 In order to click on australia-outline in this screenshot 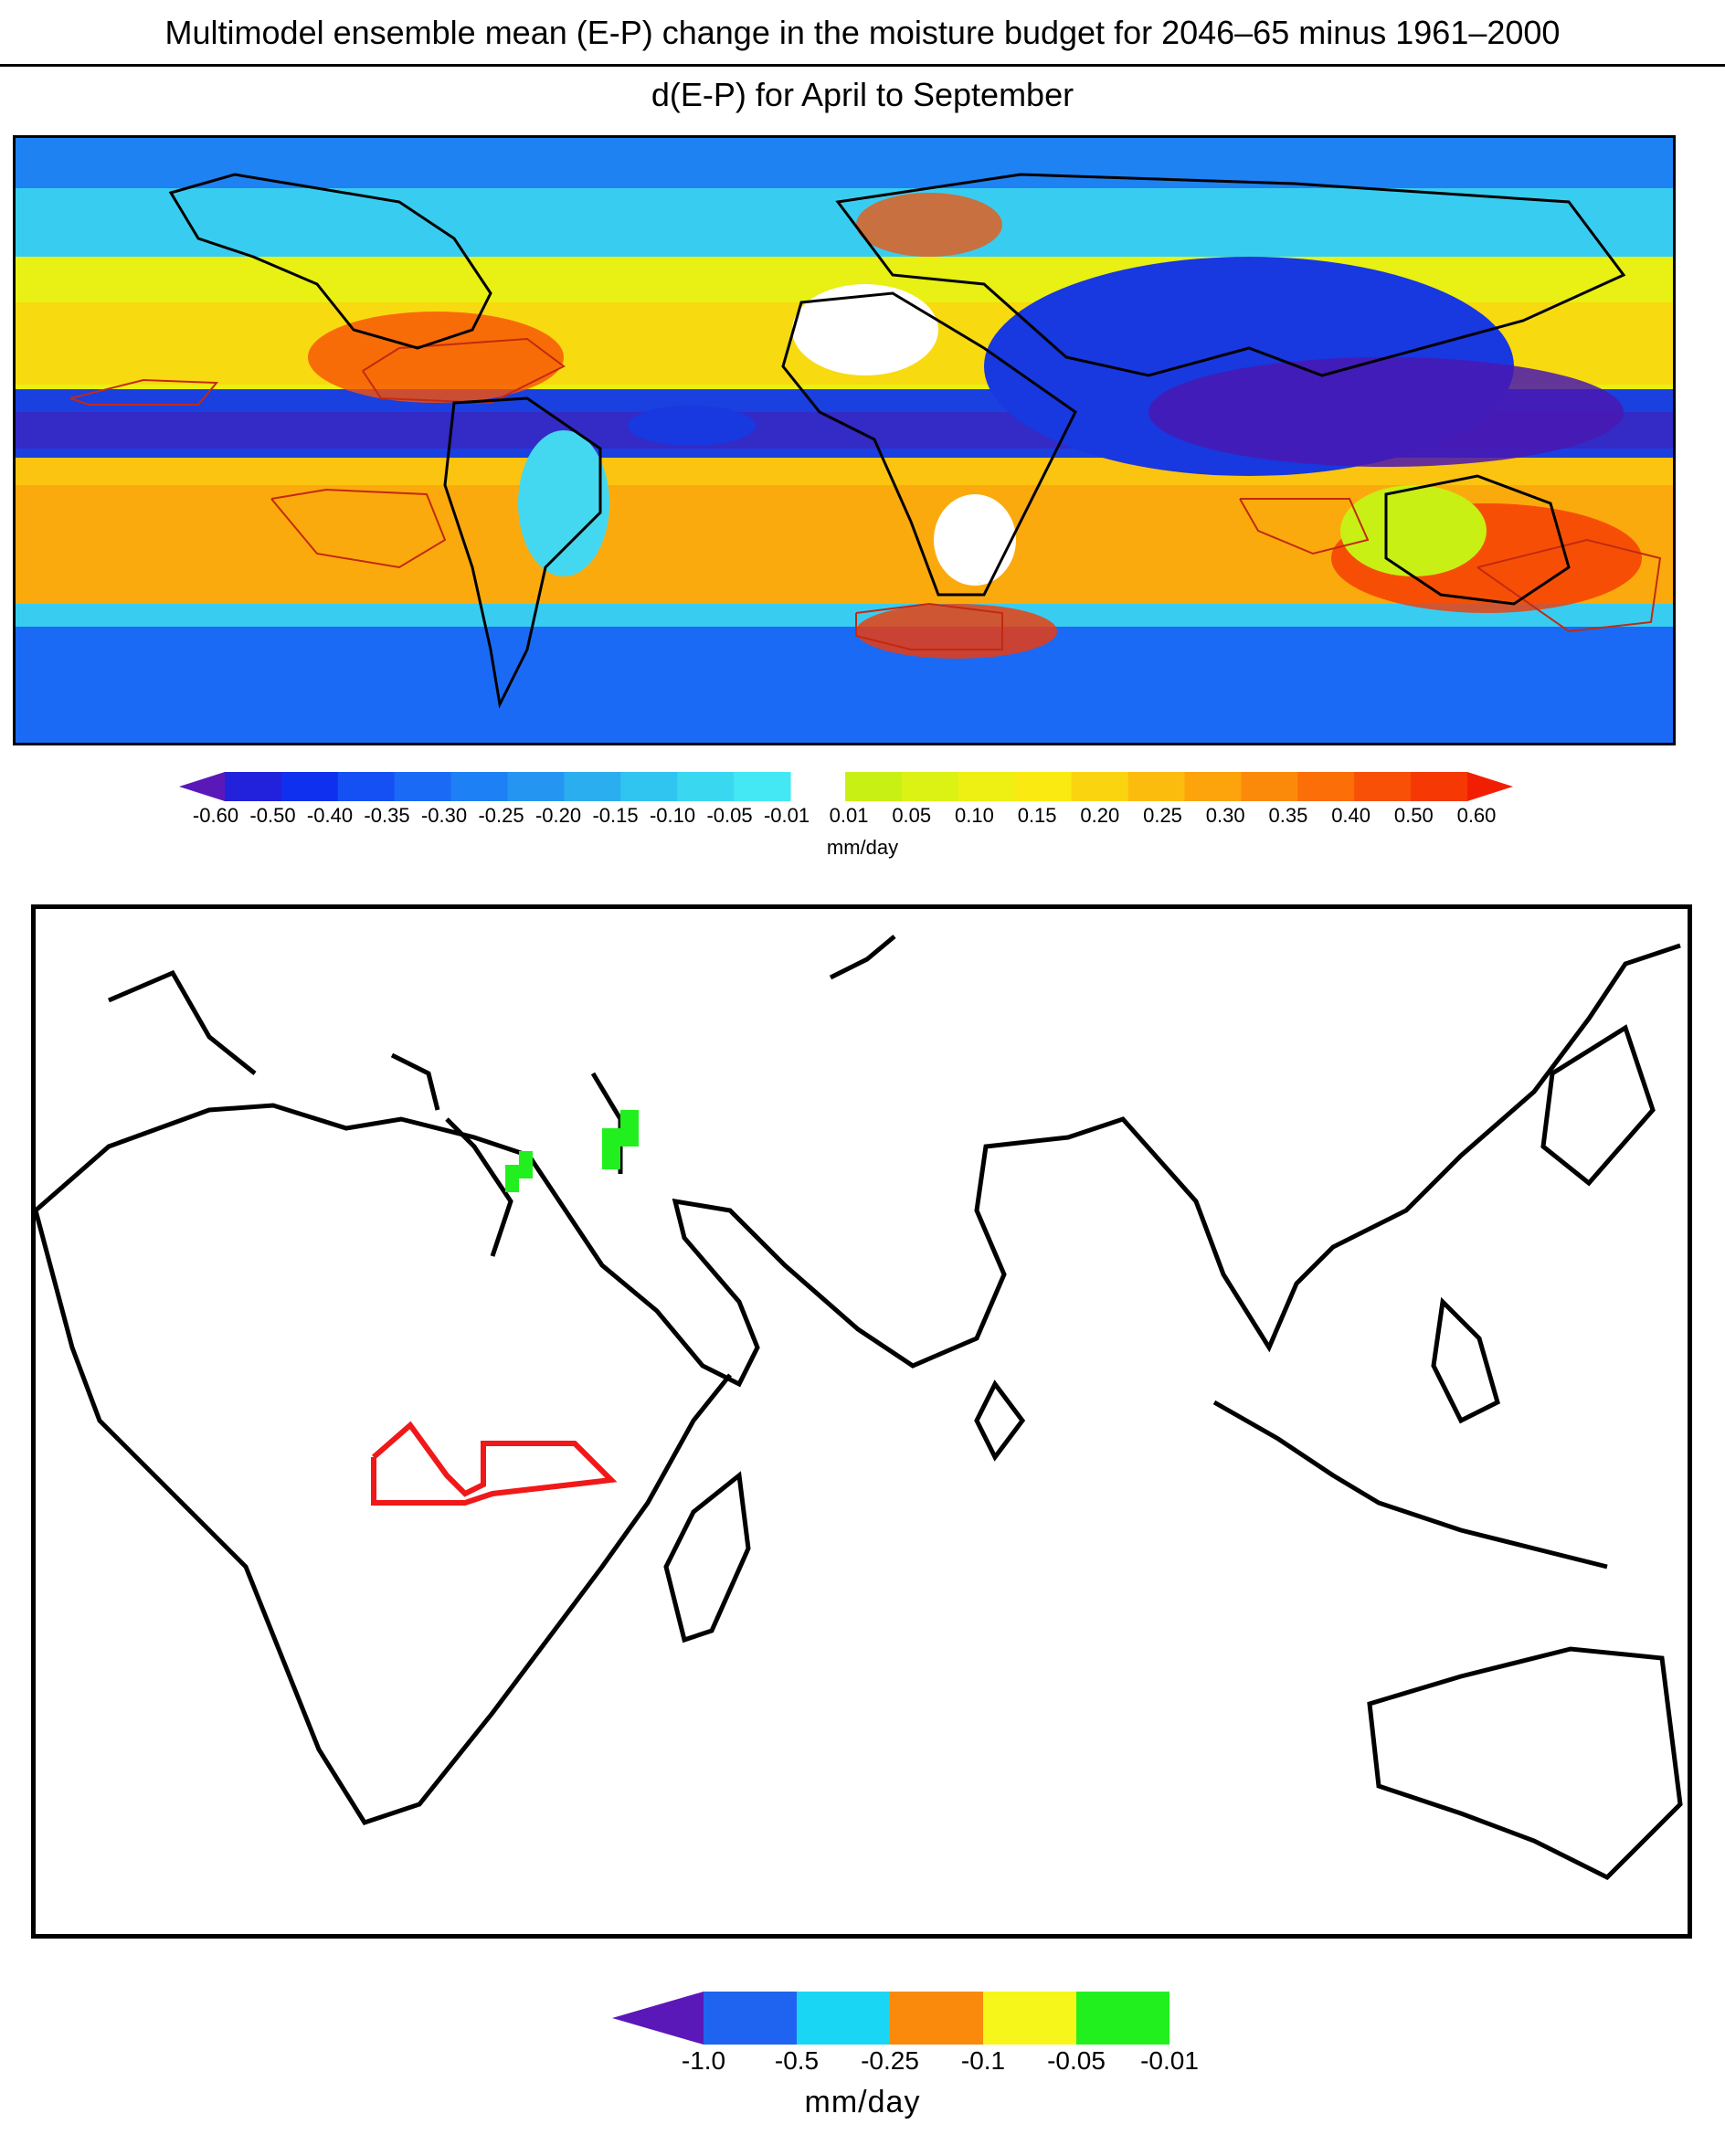, I will do `click(1477, 540)`.